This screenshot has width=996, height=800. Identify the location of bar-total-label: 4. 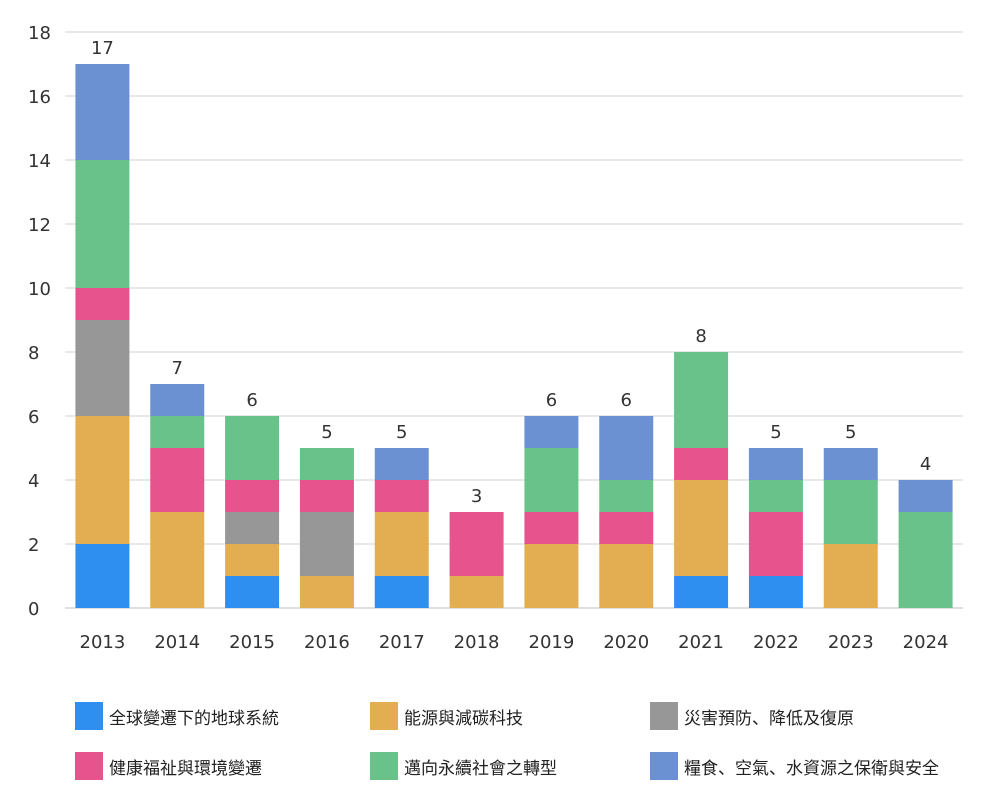
(925, 464).